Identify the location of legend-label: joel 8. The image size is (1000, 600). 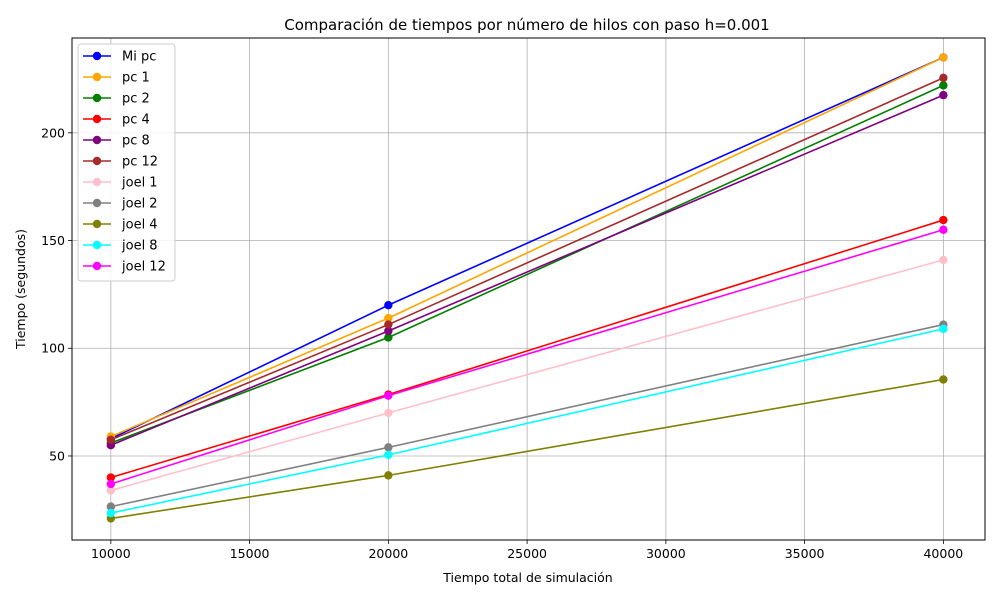
(139, 246).